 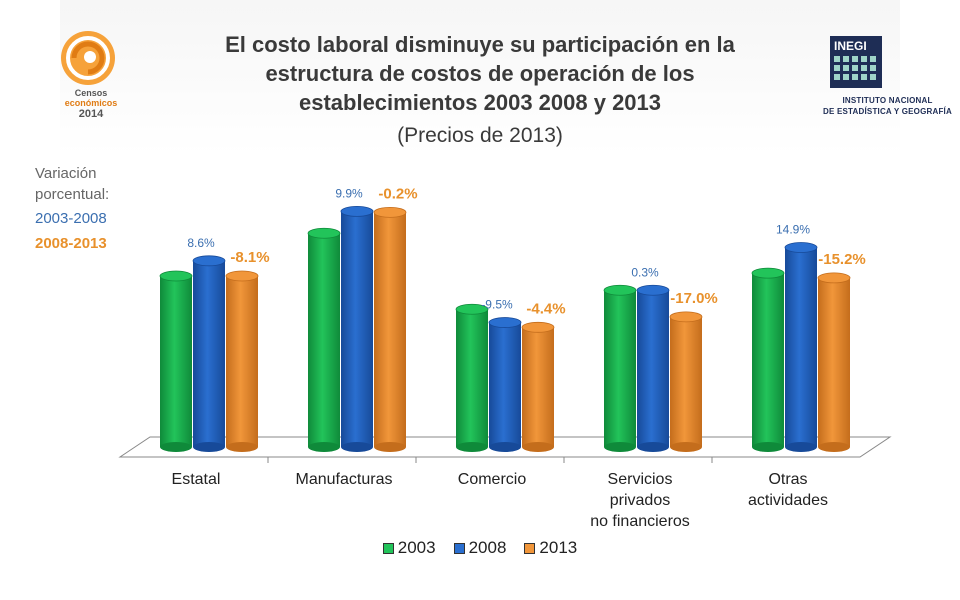 What do you see at coordinates (71, 218) in the screenshot?
I see `variation-period-2003-2008: 2003-2008` at bounding box center [71, 218].